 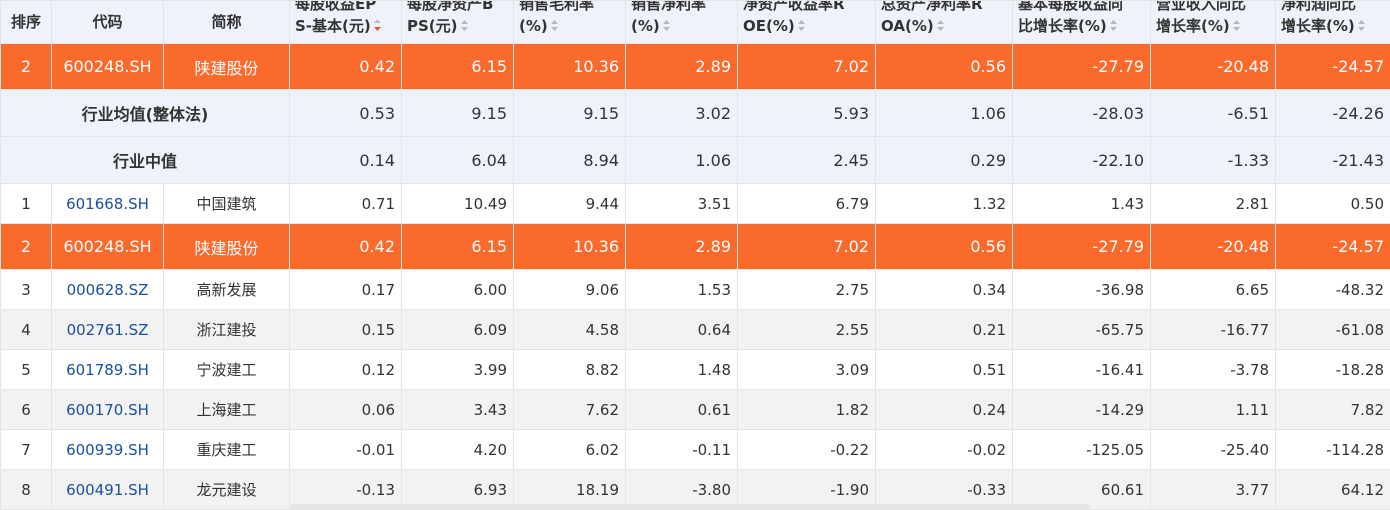 I want to click on col-code-label: 代码, so click(x=107, y=22).